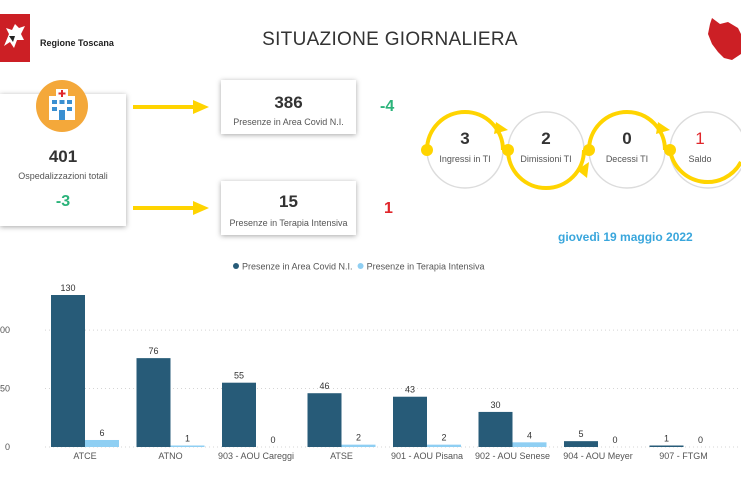 The width and height of the screenshot is (741, 486). I want to click on tuscany-map-icon, so click(721, 40).